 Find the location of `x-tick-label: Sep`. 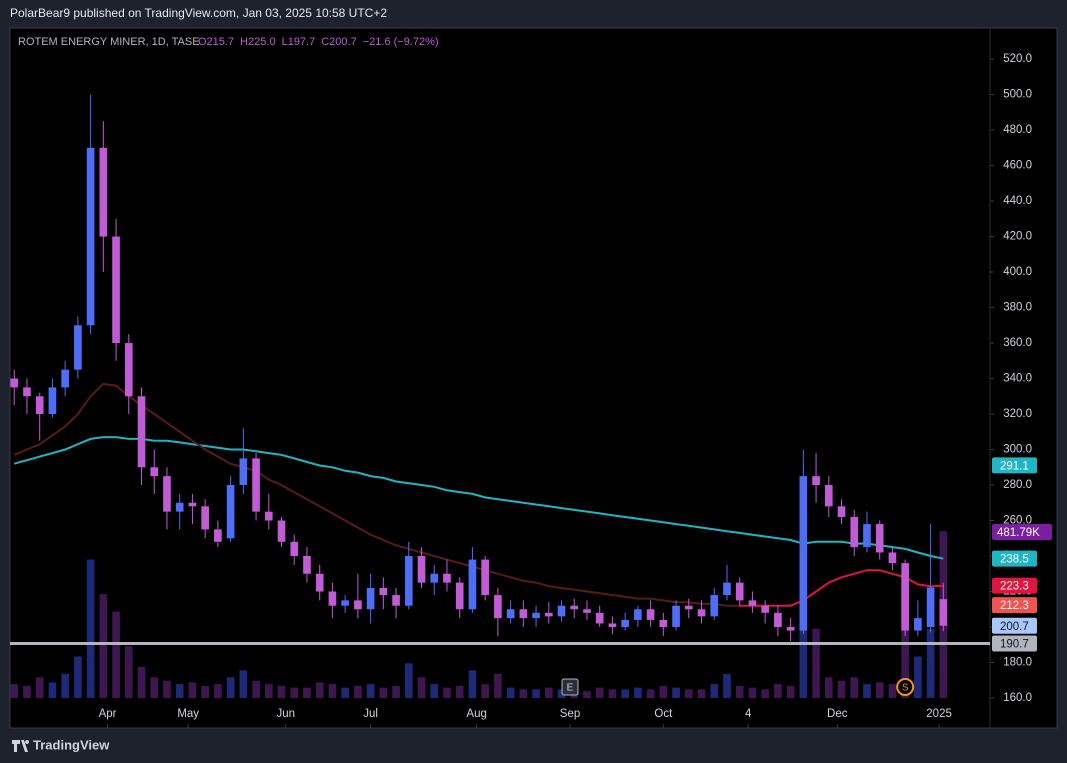

x-tick-label: Sep is located at coordinates (570, 714).